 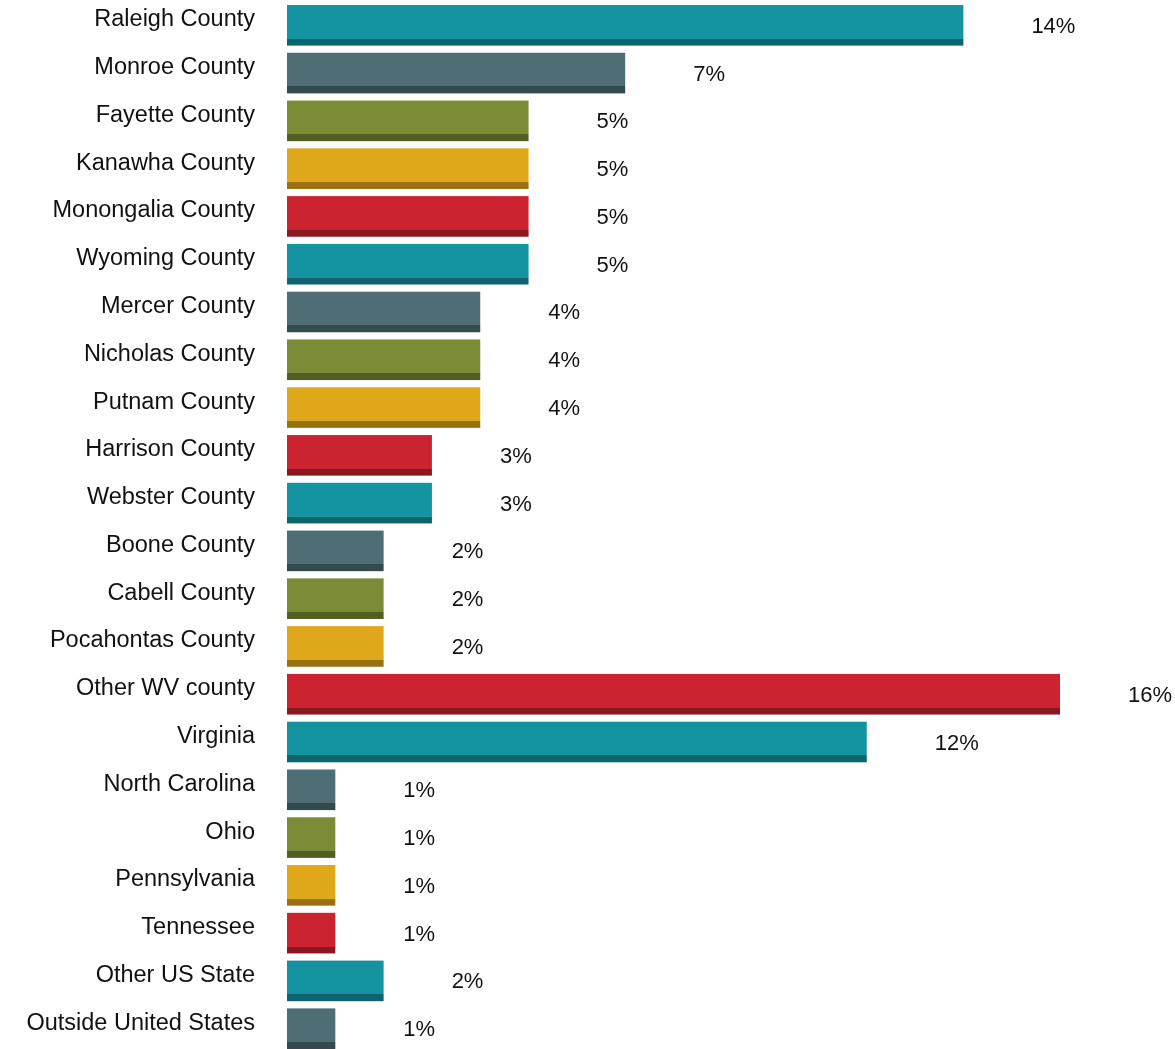 What do you see at coordinates (169, 352) in the screenshot?
I see `y-tick-label: Nicholas County` at bounding box center [169, 352].